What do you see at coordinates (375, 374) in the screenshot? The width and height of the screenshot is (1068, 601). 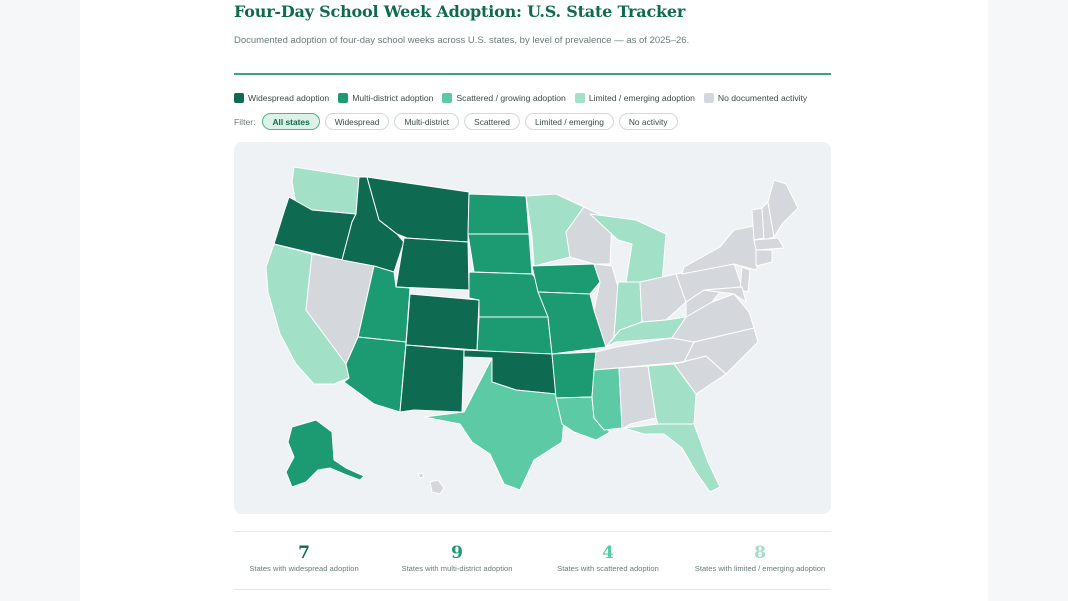 I see `state-arizona` at bounding box center [375, 374].